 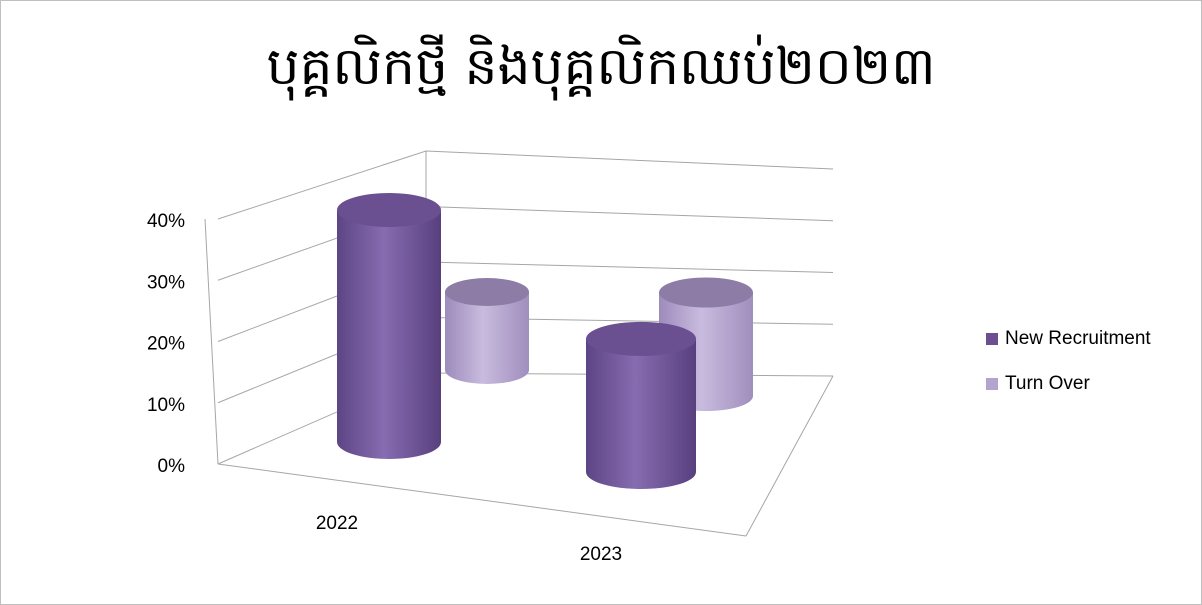 I want to click on y-tick-label-1: 10%, so click(x=166, y=405).